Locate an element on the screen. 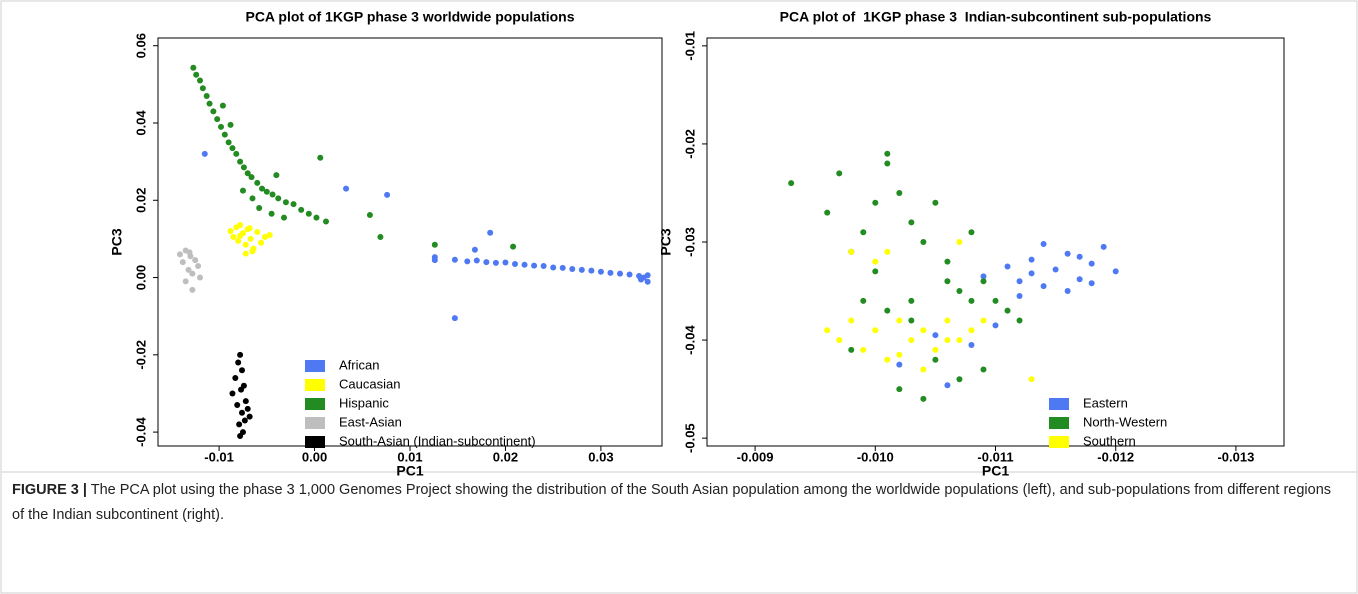 The height and width of the screenshot is (594, 1358). legend-label: South-Asian (Indian-subcontinent) is located at coordinates (437, 440).